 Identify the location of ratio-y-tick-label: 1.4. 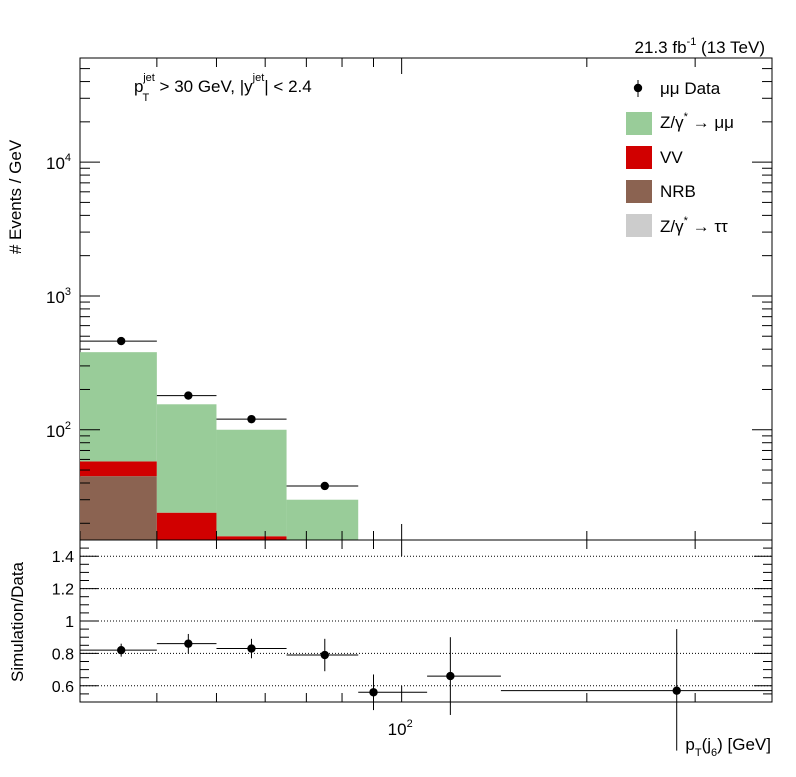
(63, 557).